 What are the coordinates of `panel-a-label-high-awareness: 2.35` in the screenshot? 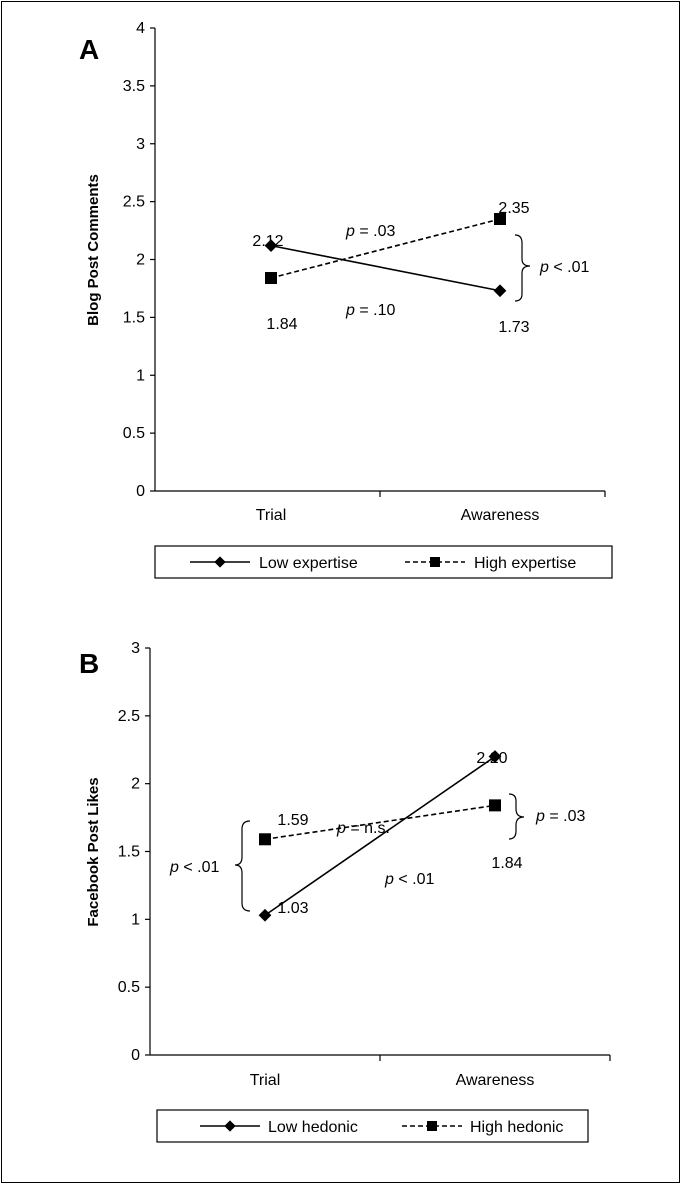 It's located at (513, 208).